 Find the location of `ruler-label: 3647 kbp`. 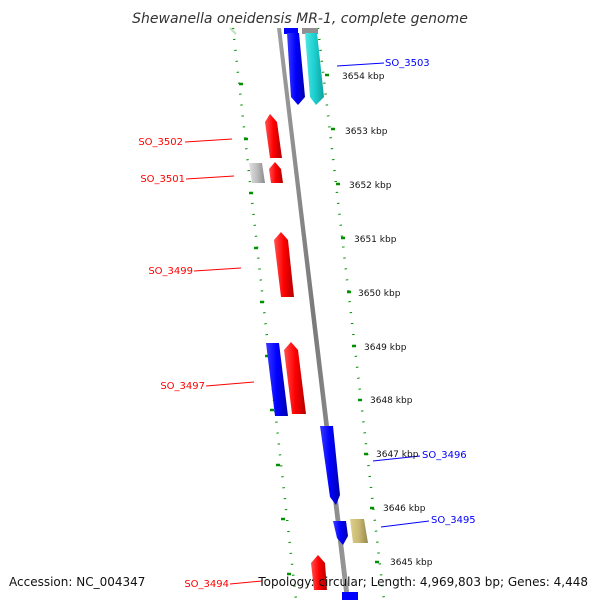

ruler-label: 3647 kbp is located at coordinates (397, 455).